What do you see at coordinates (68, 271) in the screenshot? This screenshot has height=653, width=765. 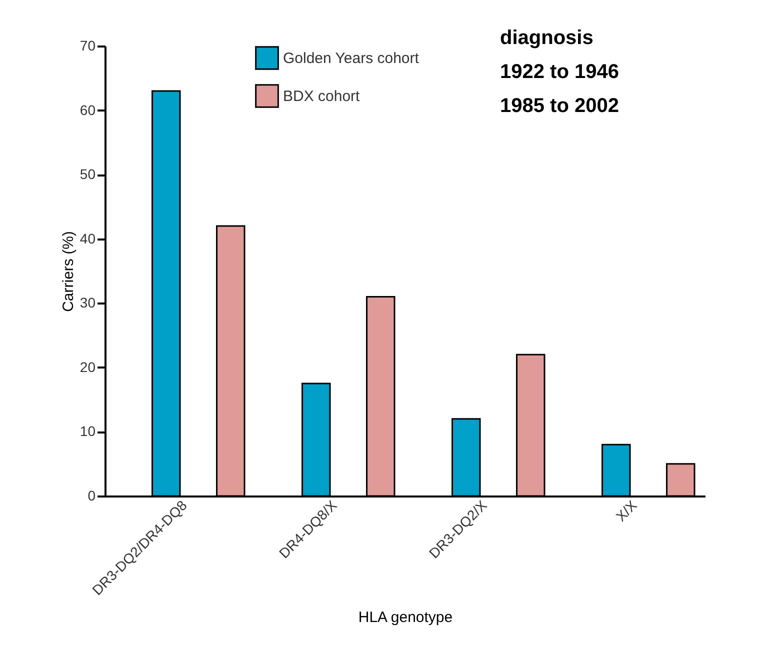 I see `y-axis-title: Carriers (%)` at bounding box center [68, 271].